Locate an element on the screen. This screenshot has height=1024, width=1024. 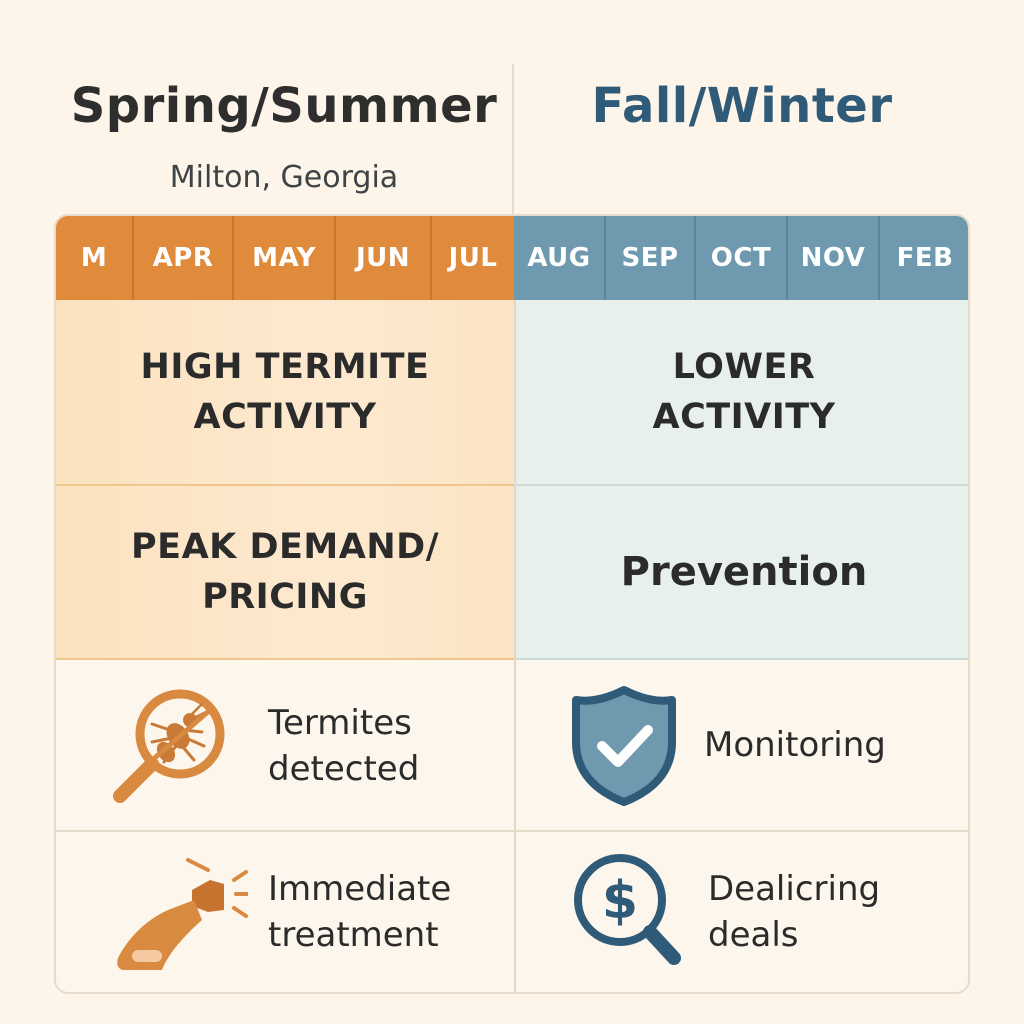
prevention-cell: Prevention is located at coordinates (742, 572).